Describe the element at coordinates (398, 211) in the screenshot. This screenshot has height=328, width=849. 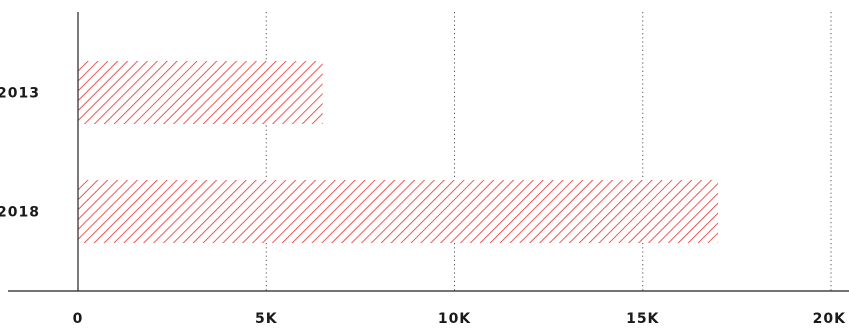
I see `bar-2018` at that location.